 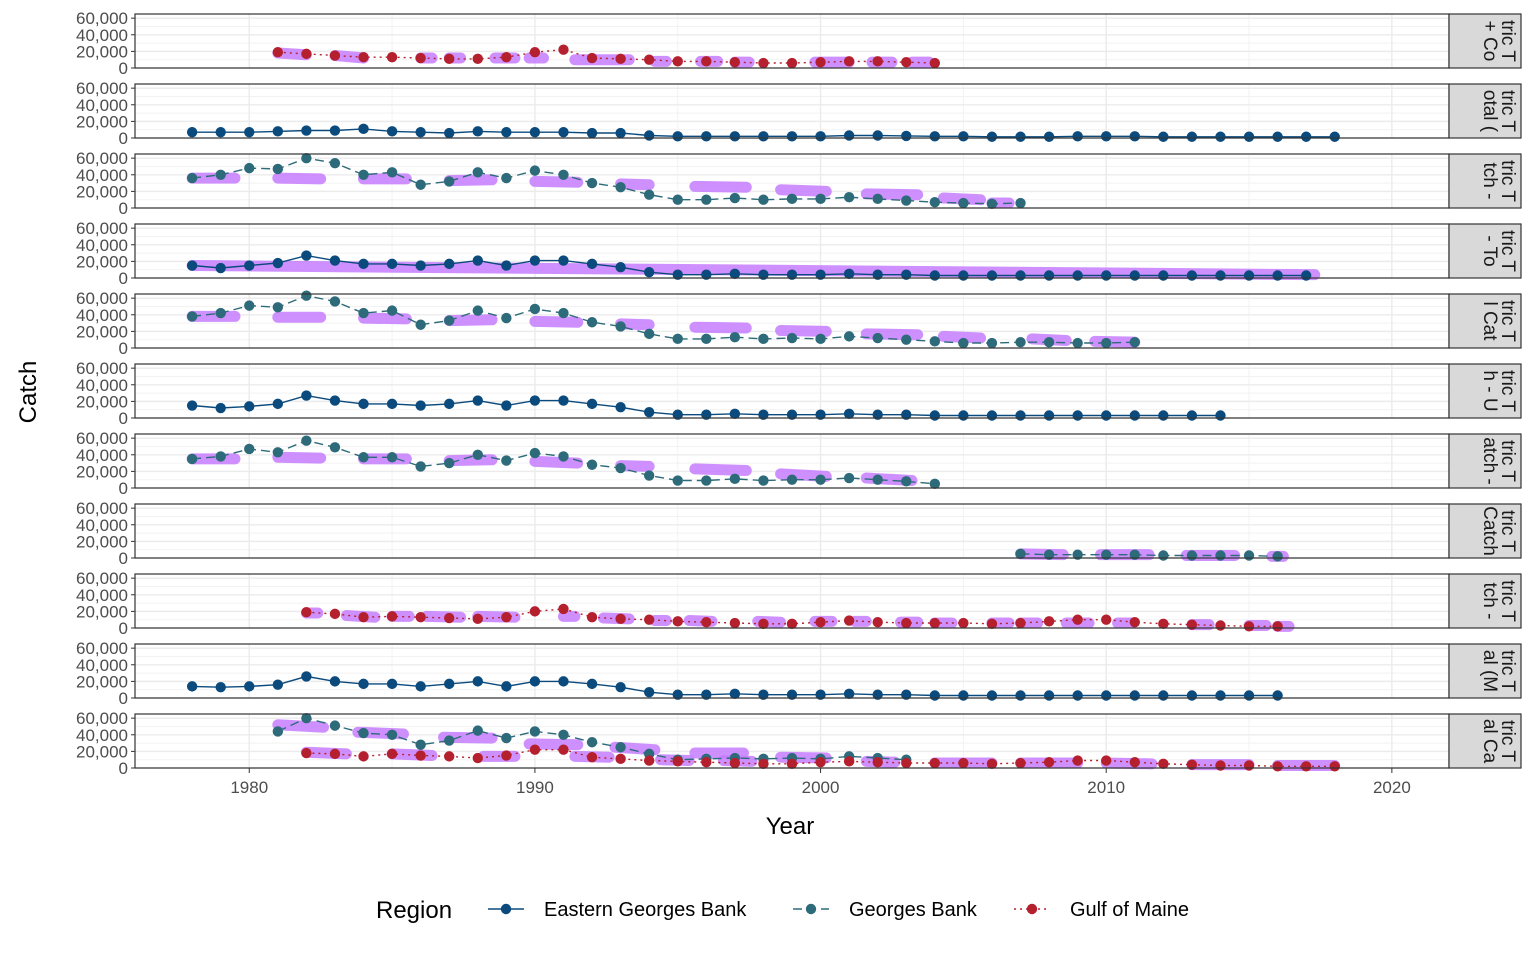 What do you see at coordinates (1489, 461) in the screenshot?
I see `strip-label: atch -` at bounding box center [1489, 461].